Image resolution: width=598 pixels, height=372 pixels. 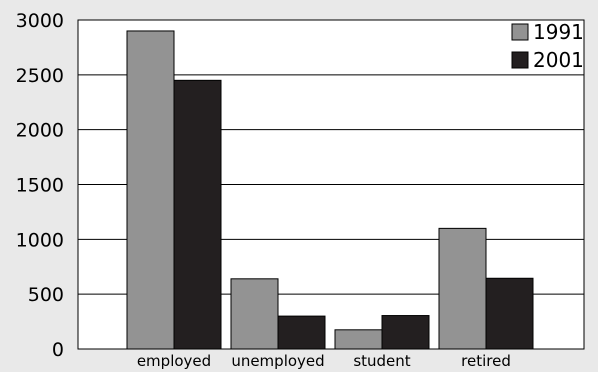 What do you see at coordinates (558, 60) in the screenshot?
I see `legend-label-2001: 2001` at bounding box center [558, 60].